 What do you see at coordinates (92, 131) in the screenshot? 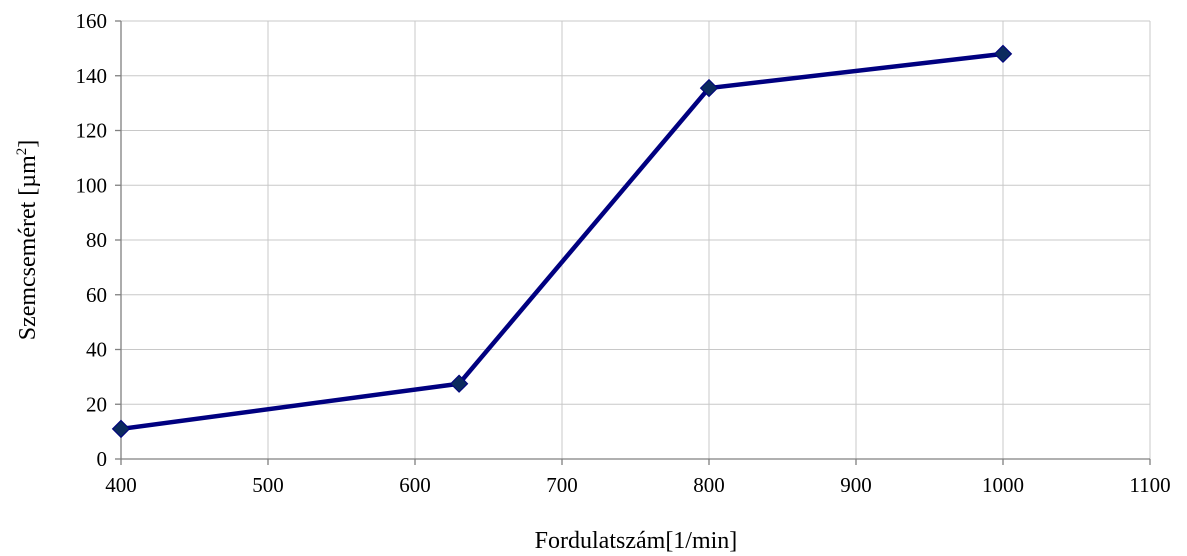
I see `y-tick-label: 120` at bounding box center [92, 131].